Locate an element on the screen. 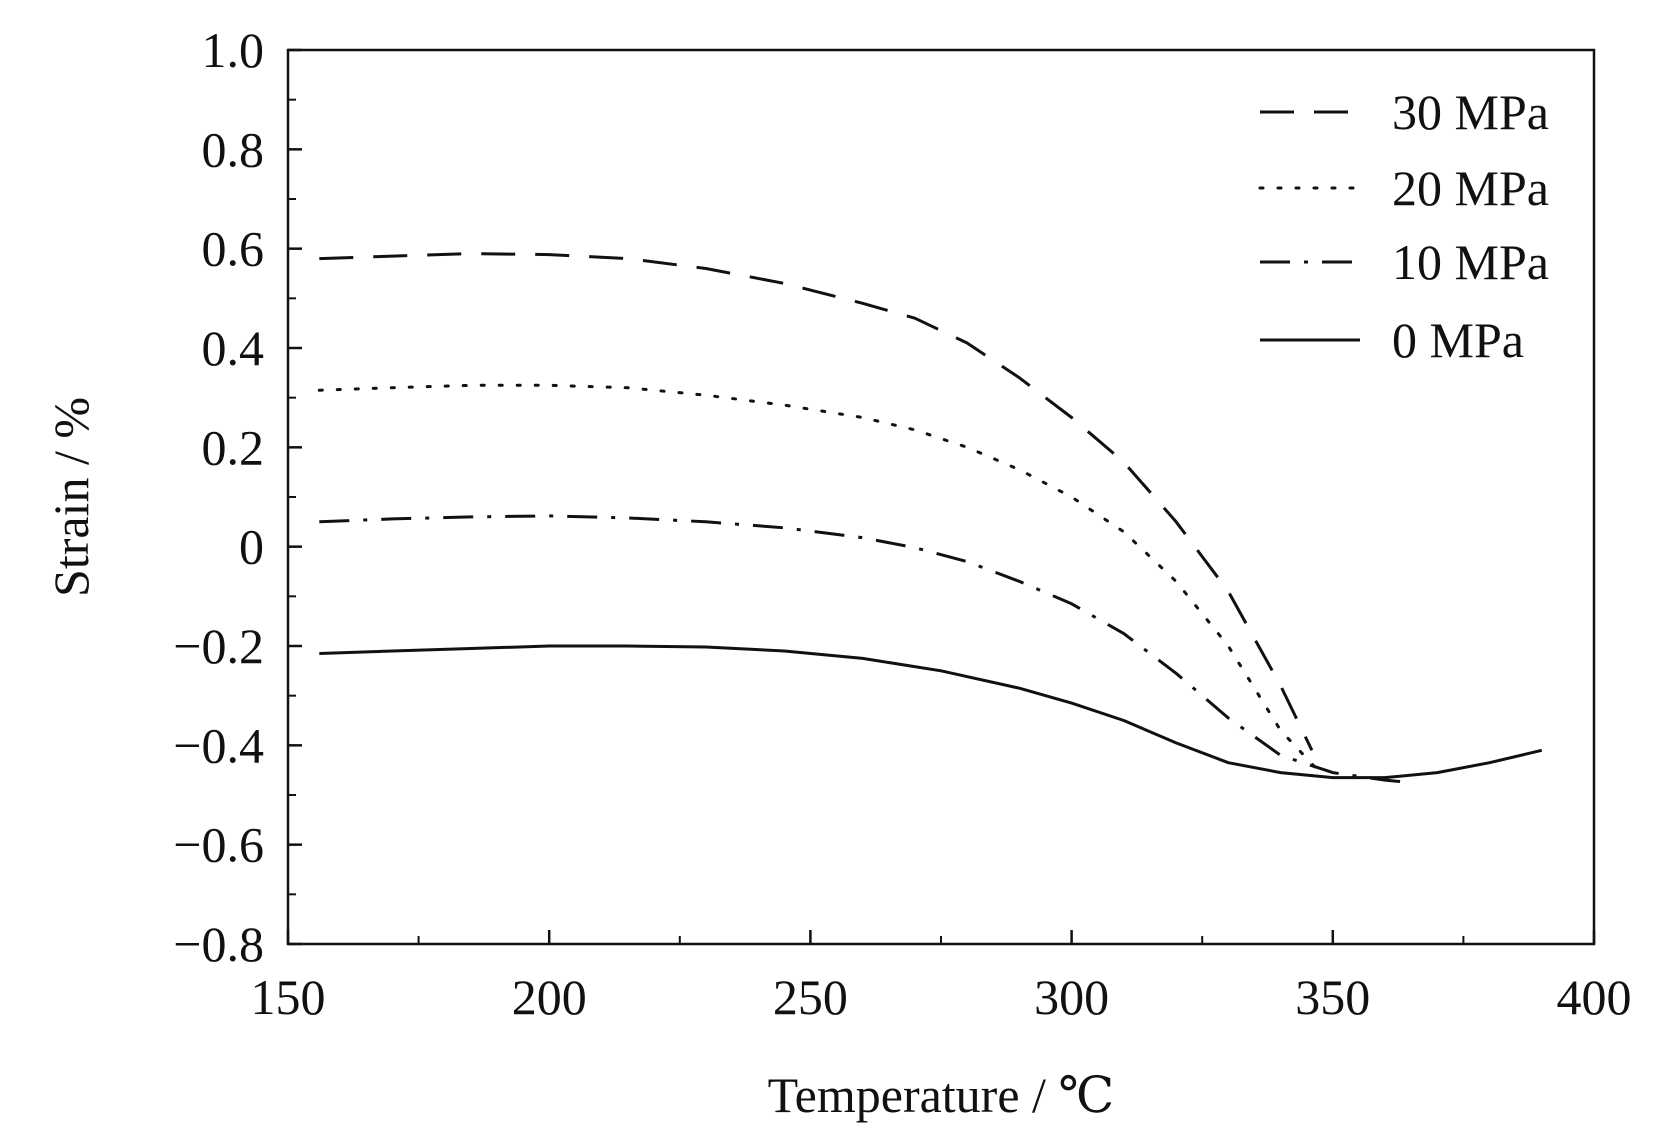  legend-label: 30 MPa is located at coordinates (1470, 112).